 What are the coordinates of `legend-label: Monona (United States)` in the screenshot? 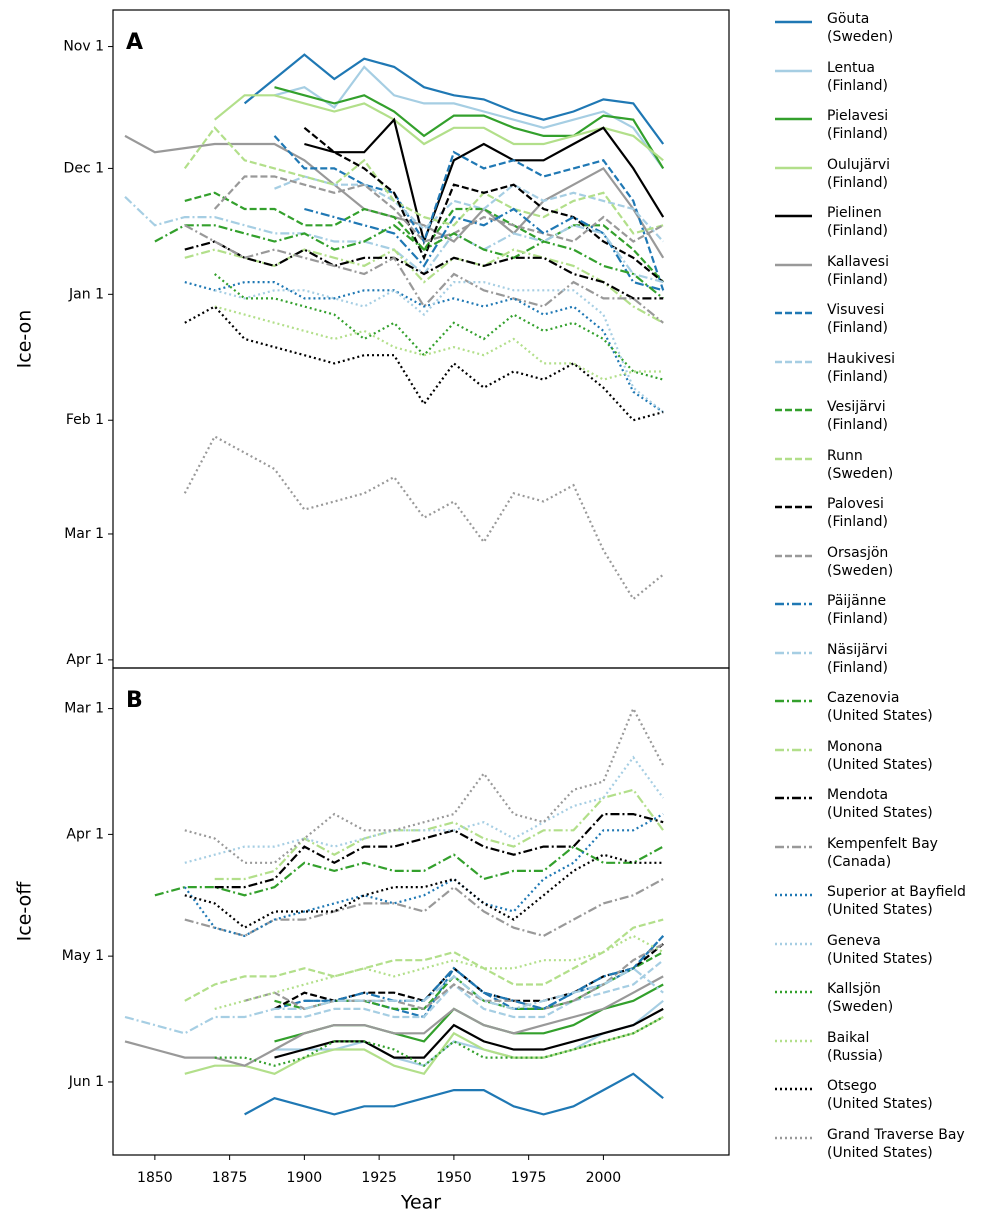 It's located at (880, 755).